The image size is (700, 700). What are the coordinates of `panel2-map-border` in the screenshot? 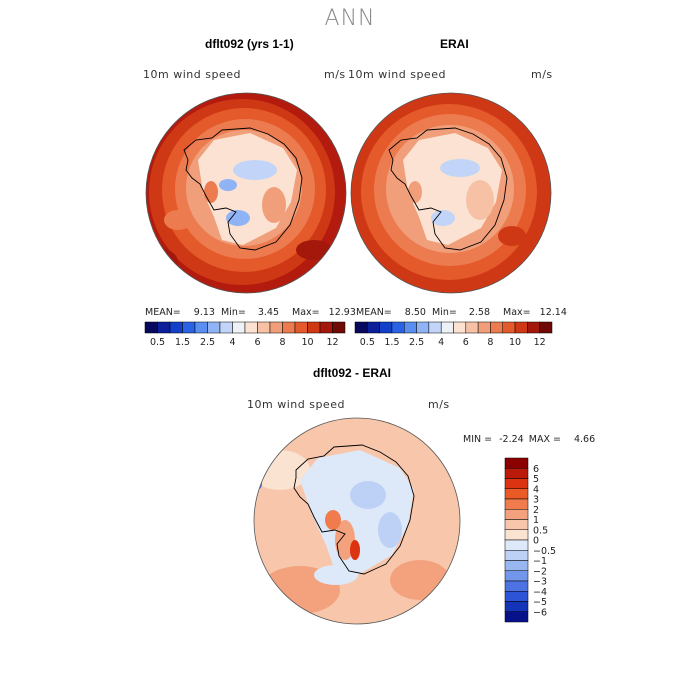 It's located at (451, 193).